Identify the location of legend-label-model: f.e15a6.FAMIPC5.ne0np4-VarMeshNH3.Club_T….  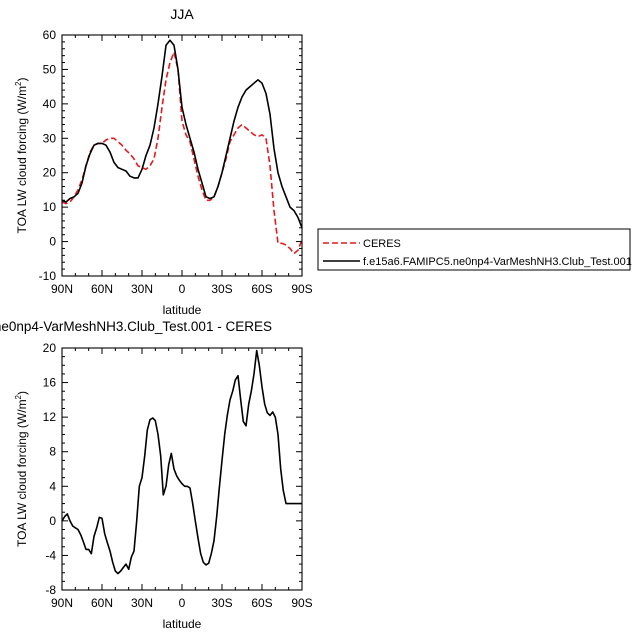
(497, 262).